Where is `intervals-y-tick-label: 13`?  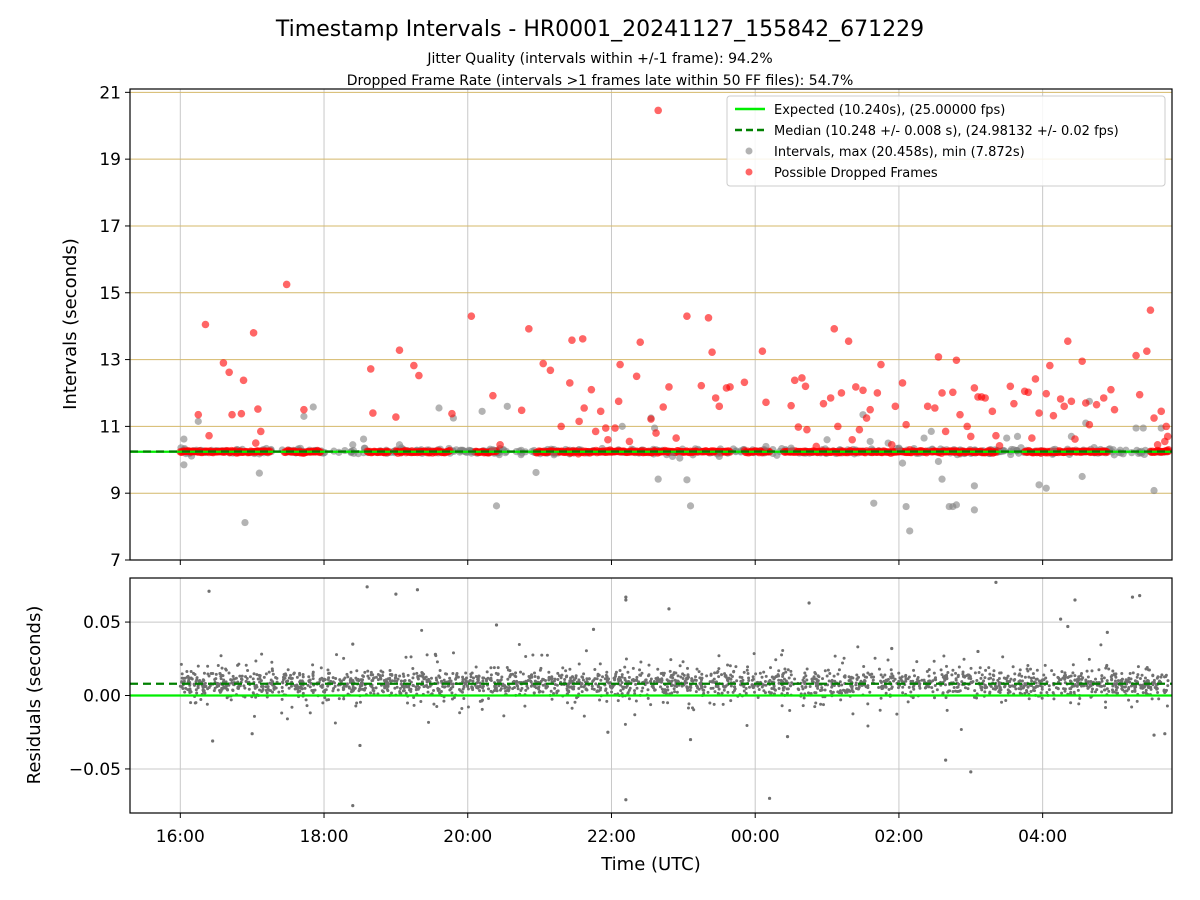
intervals-y-tick-label: 13 is located at coordinates (110, 361).